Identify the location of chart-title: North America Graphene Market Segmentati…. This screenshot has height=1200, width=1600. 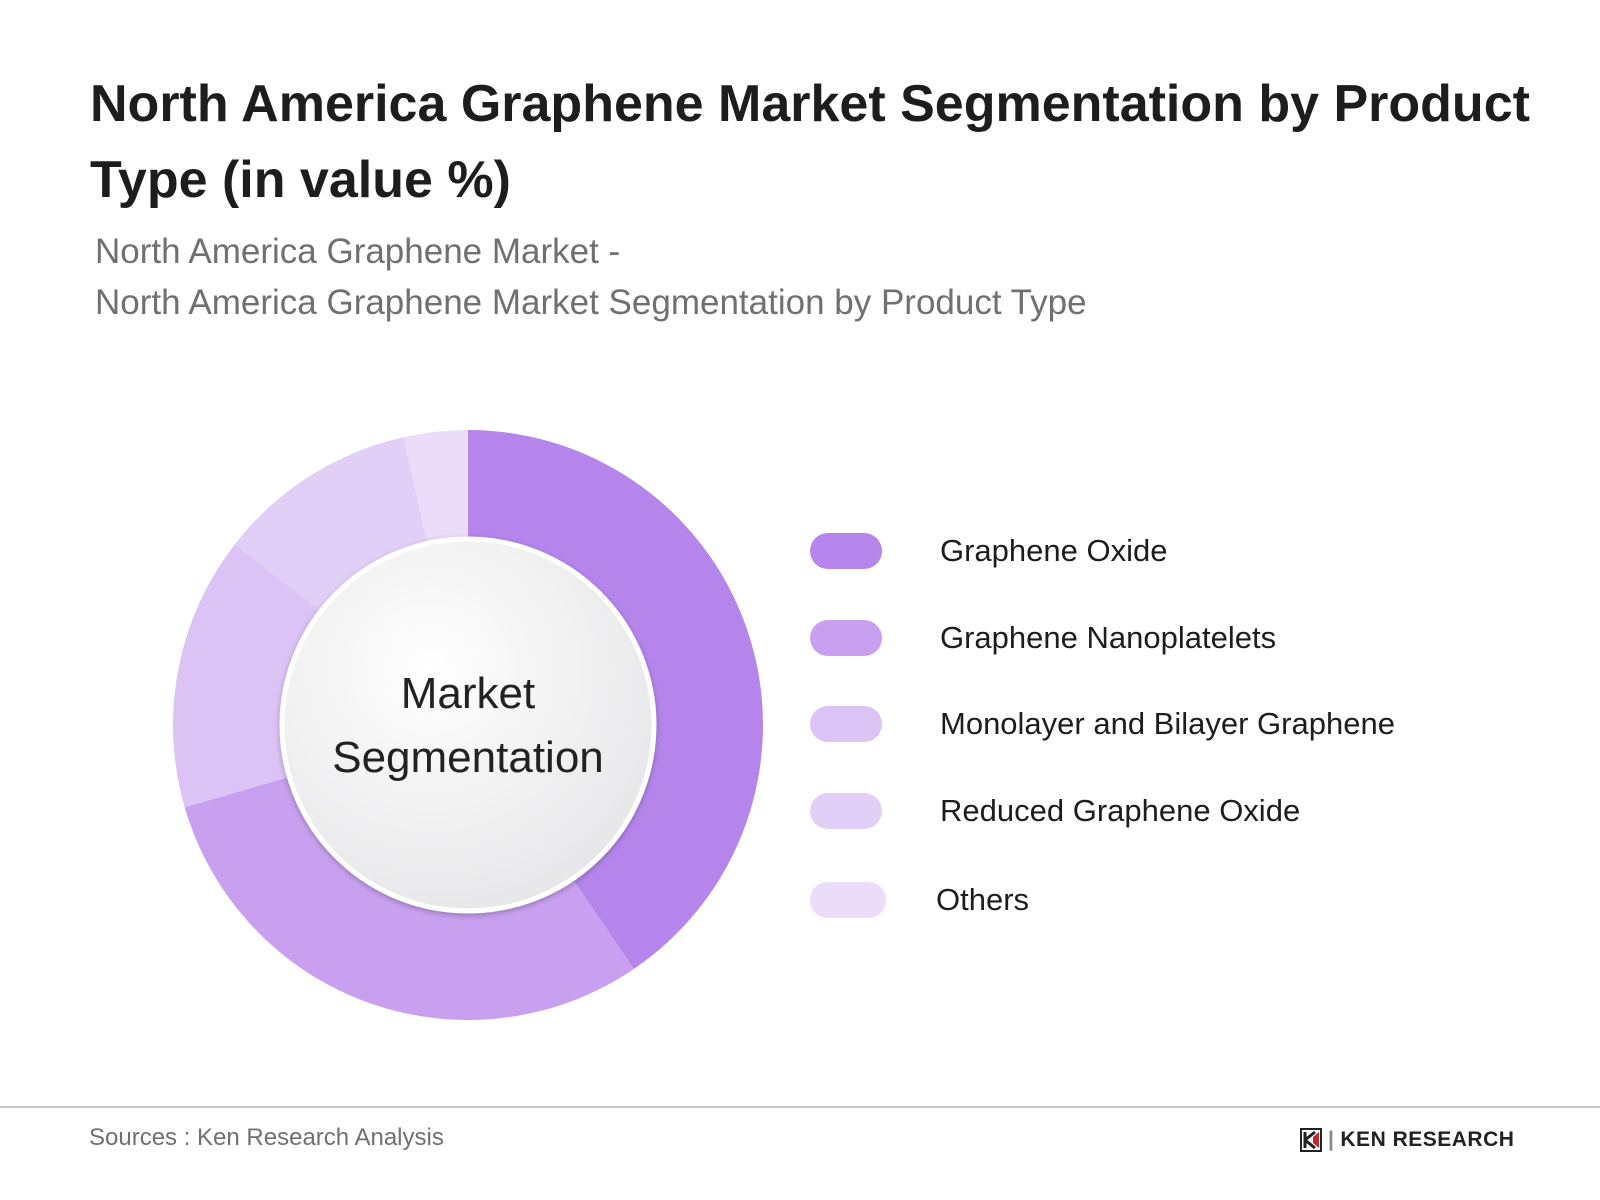
(810, 142).